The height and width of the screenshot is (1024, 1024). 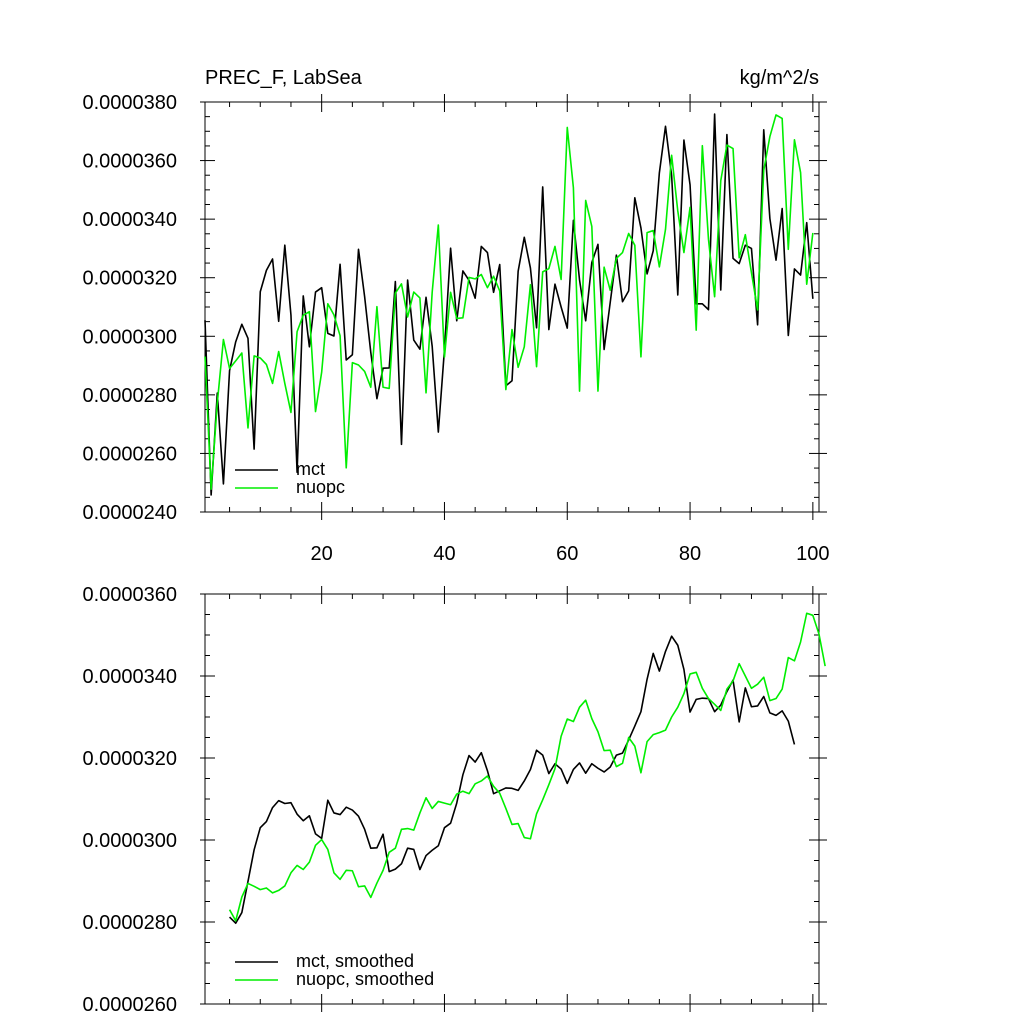 I want to click on bottom-legend-label-nuopc: nuopc, smoothed, so click(x=365, y=979).